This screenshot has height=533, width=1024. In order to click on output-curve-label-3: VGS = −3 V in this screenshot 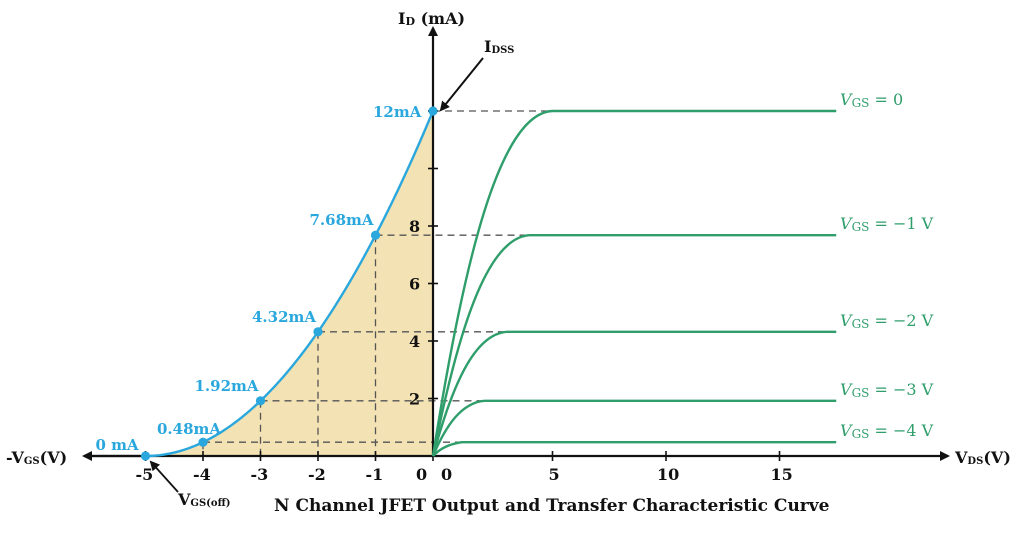, I will do `click(887, 390)`.